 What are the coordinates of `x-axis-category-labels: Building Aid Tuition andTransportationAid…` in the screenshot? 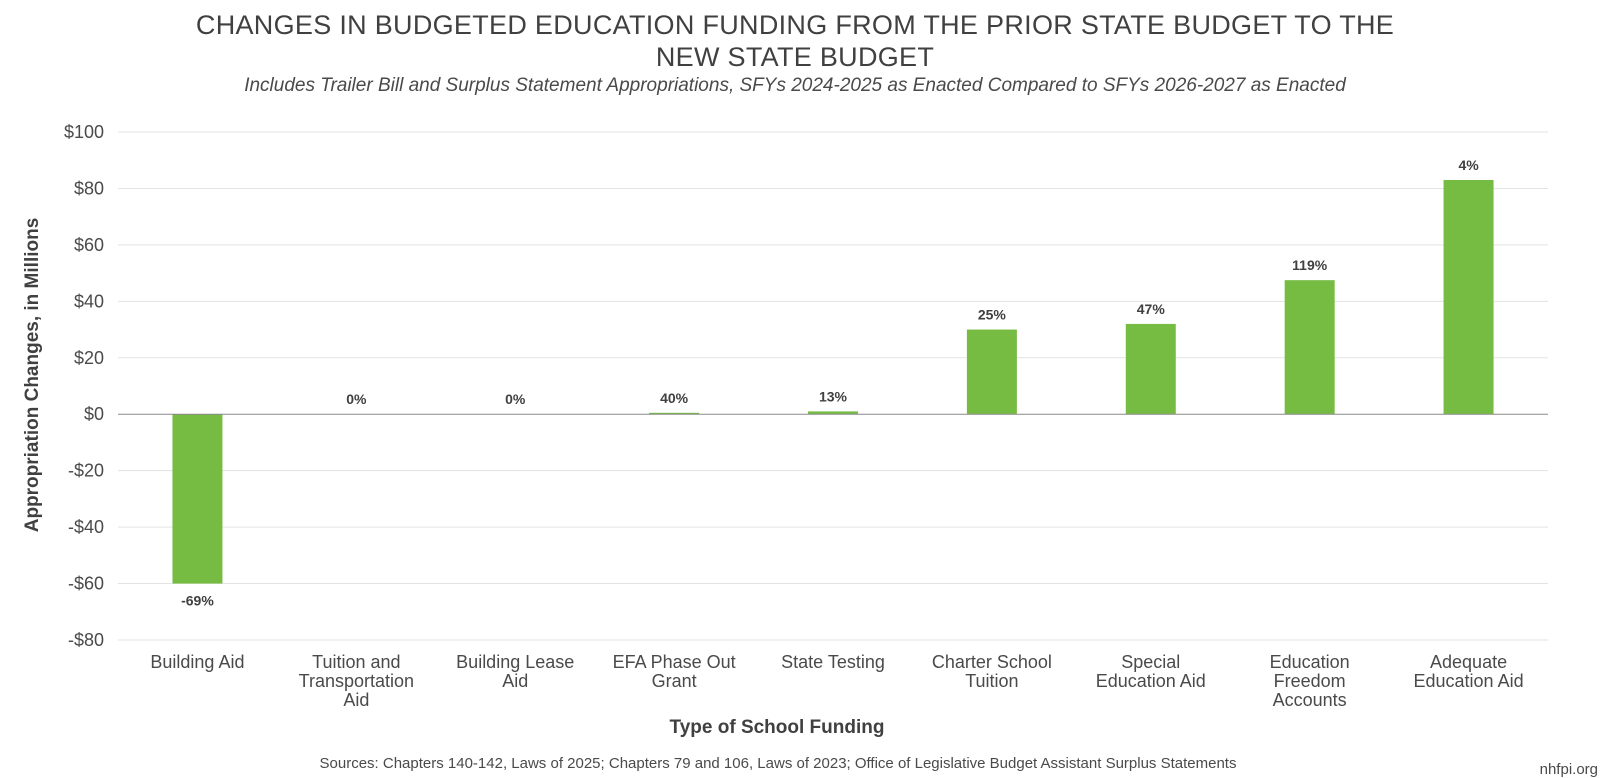 It's located at (836, 681).